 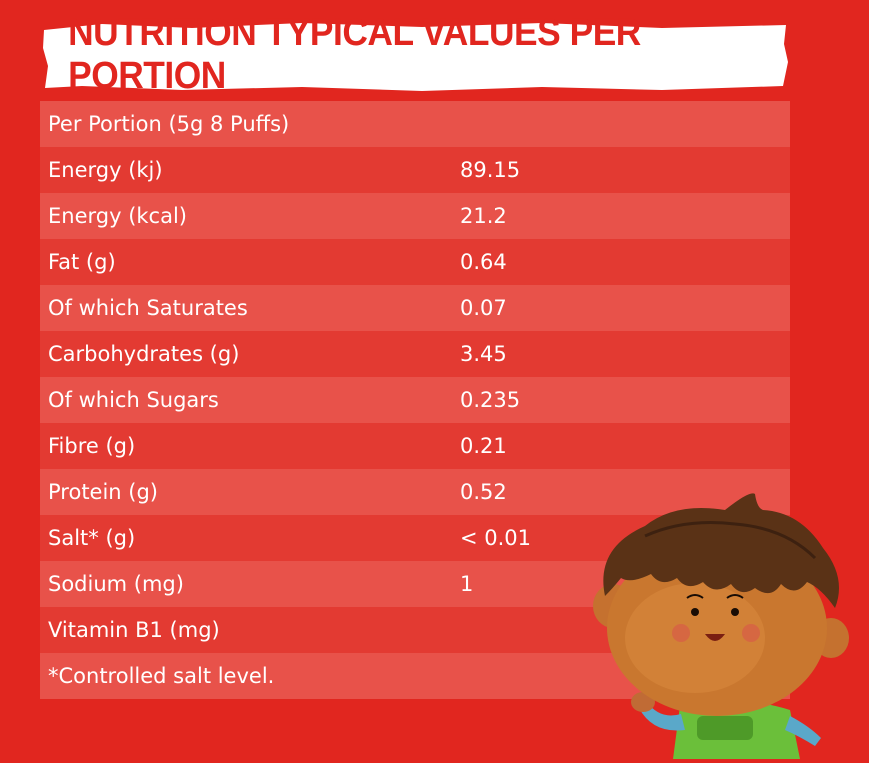 I want to click on banner-background, so click(x=415, y=57).